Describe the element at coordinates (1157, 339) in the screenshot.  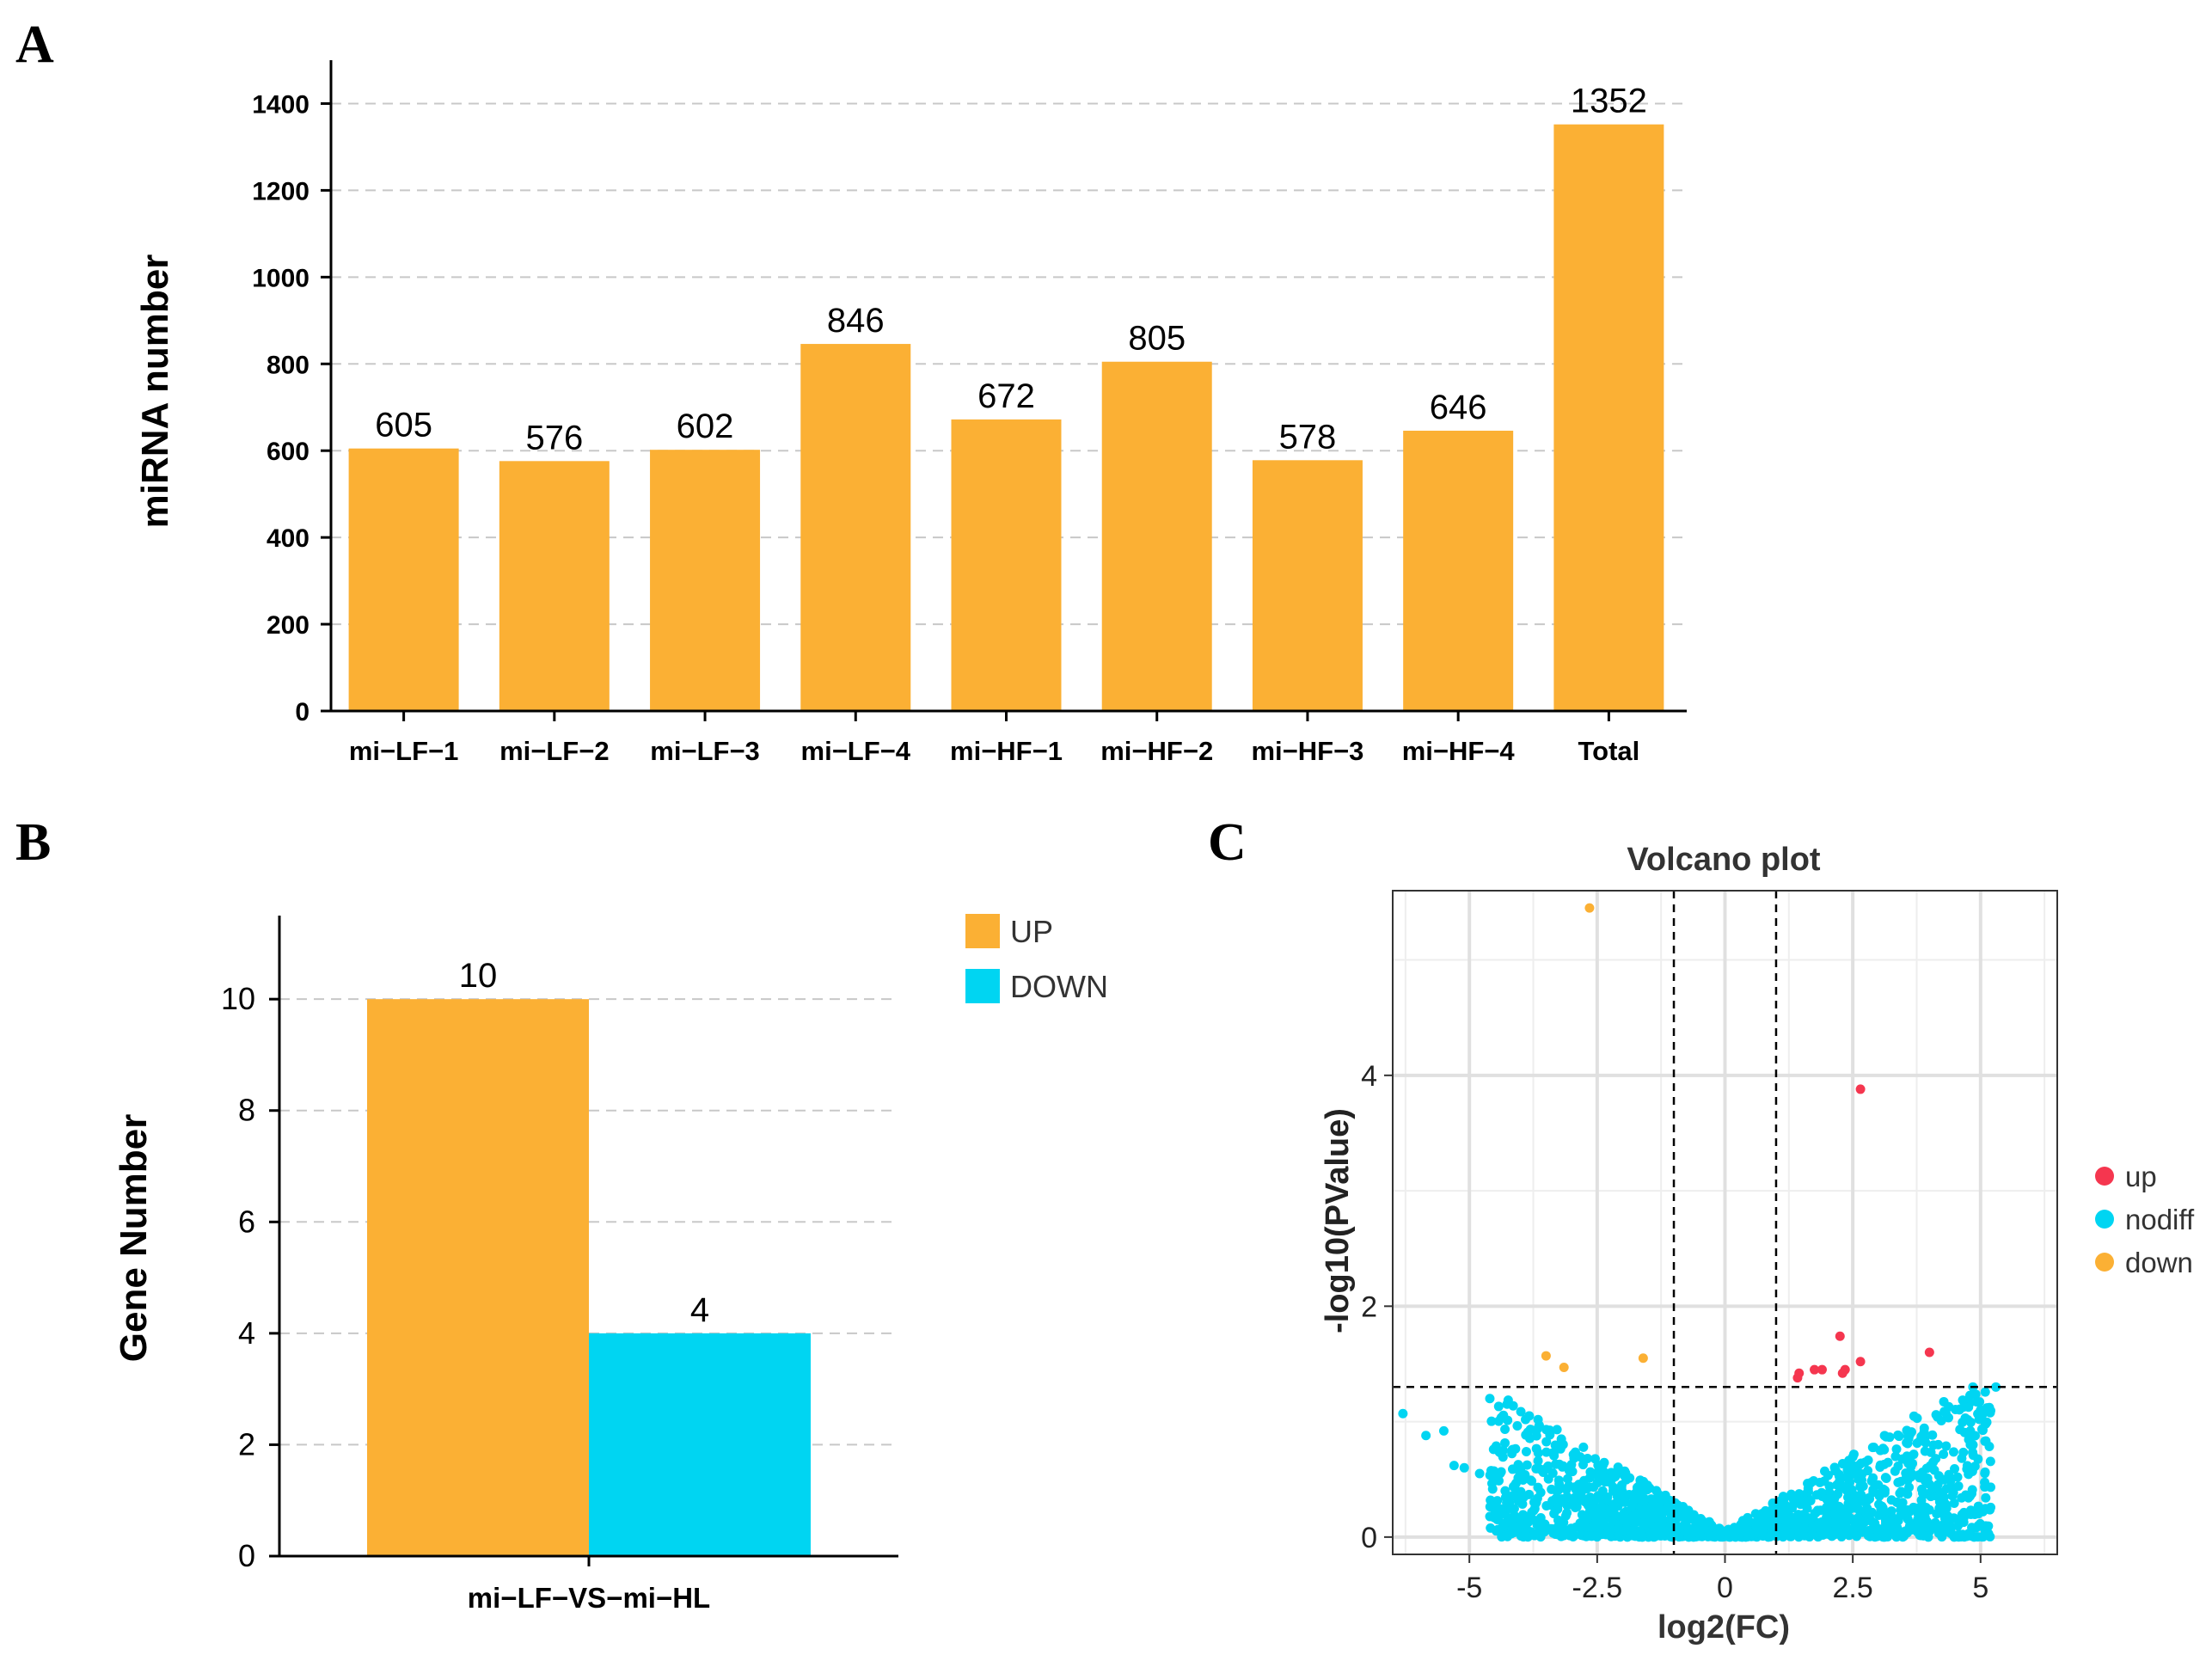
I see `chart-a-data-label: 805` at that location.